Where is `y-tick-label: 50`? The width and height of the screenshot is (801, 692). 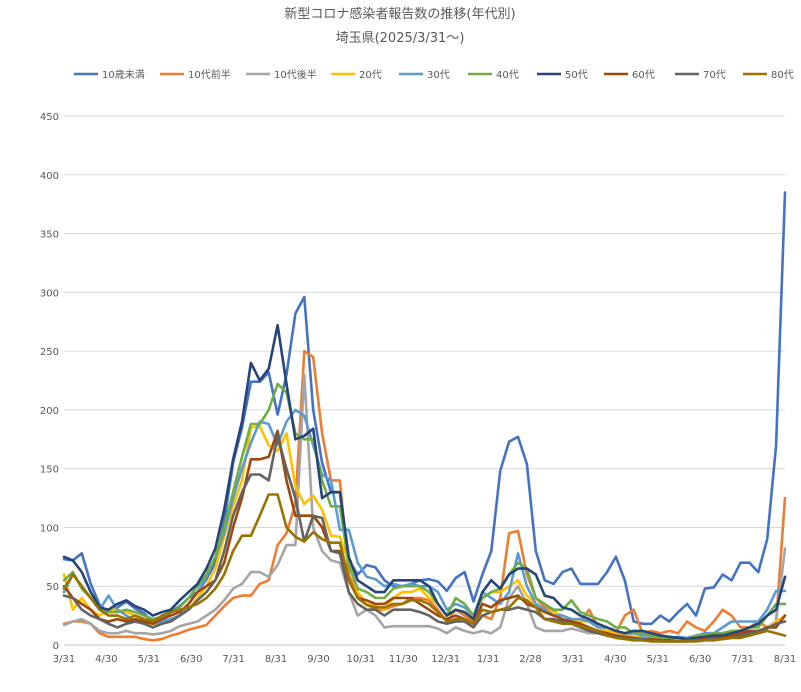 y-tick-label: 50 is located at coordinates (52, 587).